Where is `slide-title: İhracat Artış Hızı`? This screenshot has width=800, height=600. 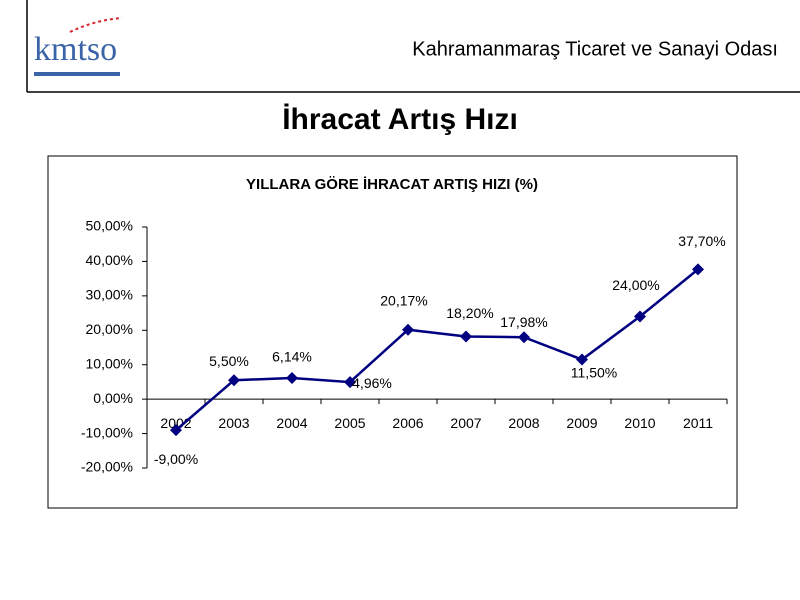
slide-title: İhracat Artış Hızı is located at coordinates (400, 119).